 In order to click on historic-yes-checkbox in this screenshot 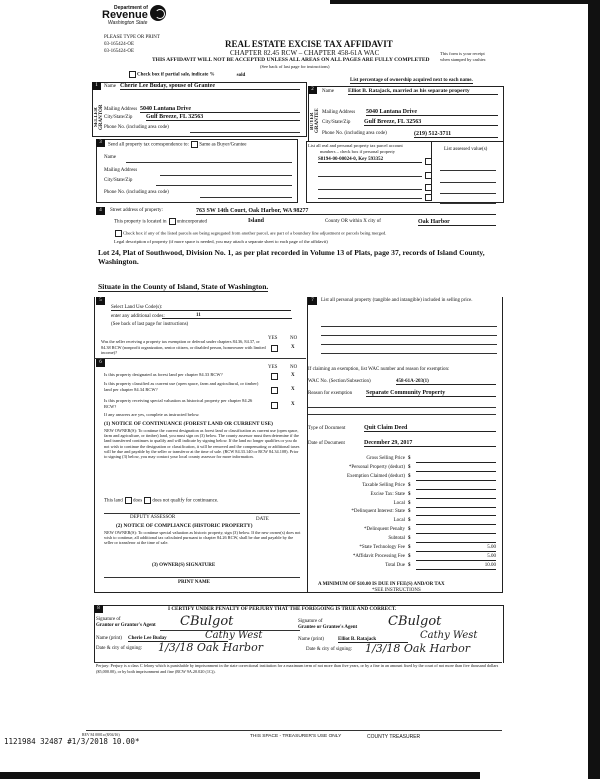, I will do `click(274, 405)`.